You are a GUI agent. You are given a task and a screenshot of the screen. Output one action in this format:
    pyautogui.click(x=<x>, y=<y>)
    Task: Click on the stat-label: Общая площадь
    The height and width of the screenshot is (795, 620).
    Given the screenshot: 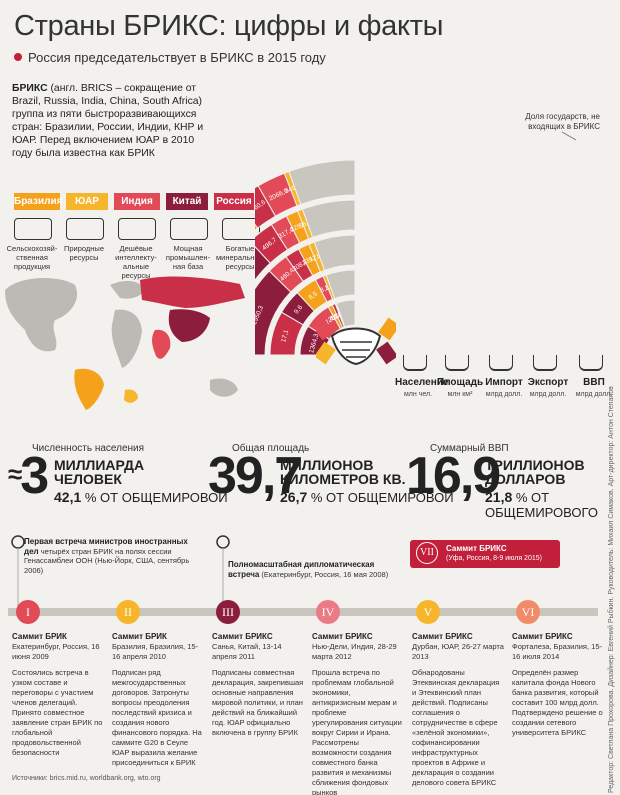 What is the action you would take?
    pyautogui.click(x=271, y=448)
    